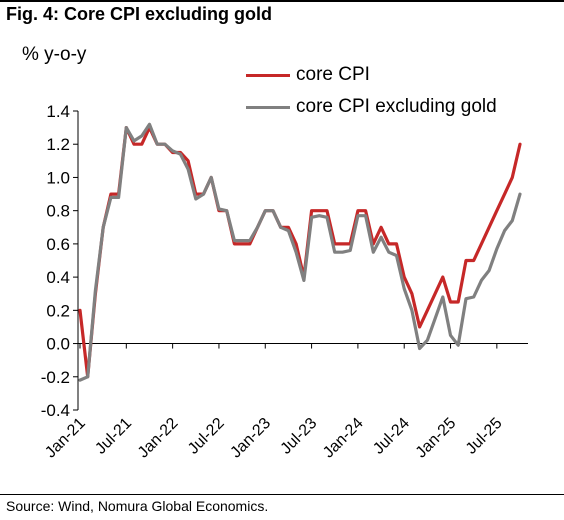 The image size is (564, 520). I want to click on legend-swatch-core-cpi-ex-gold, so click(268, 107).